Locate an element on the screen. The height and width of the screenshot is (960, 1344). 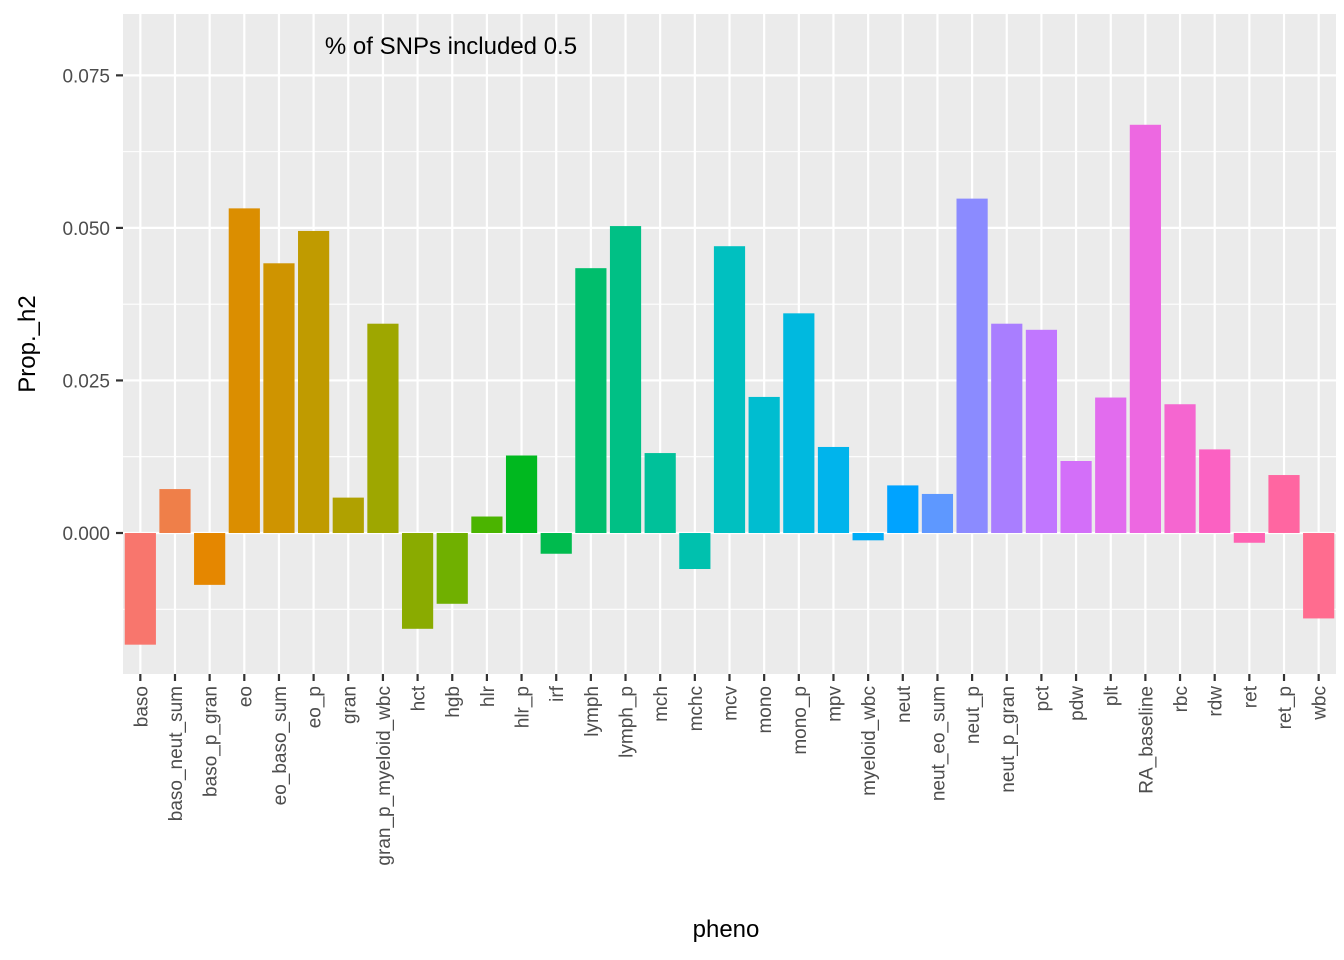
bar-neut is located at coordinates (903, 509).